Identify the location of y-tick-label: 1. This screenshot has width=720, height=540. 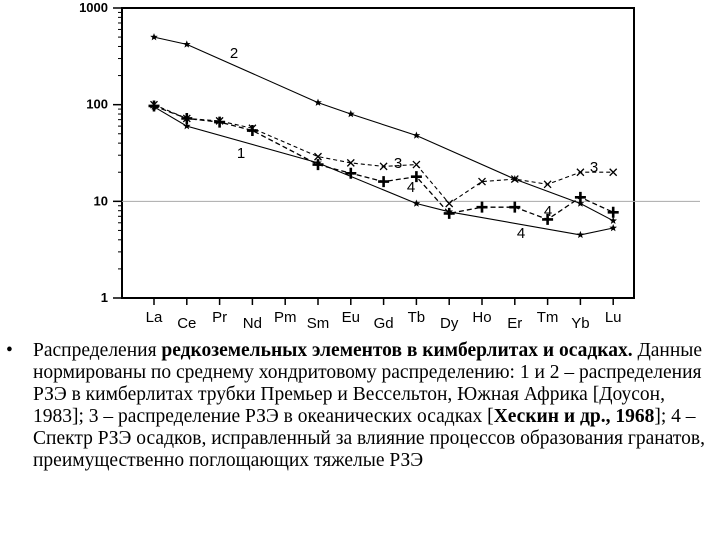
(104, 297).